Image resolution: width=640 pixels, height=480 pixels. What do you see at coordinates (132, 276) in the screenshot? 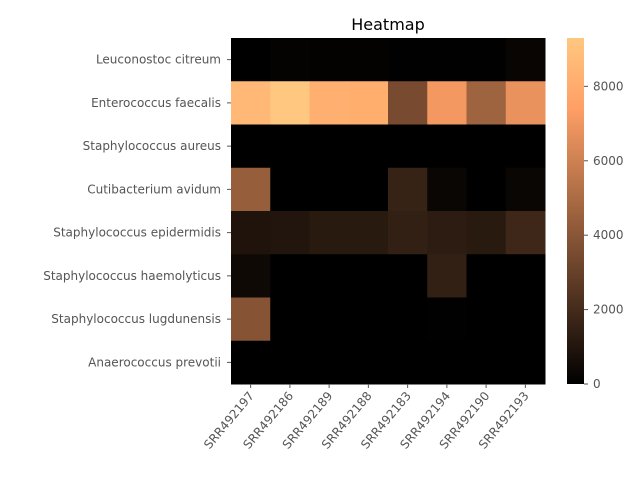
I see `y-tick-label: Staphylococcus haemolyticus` at bounding box center [132, 276].